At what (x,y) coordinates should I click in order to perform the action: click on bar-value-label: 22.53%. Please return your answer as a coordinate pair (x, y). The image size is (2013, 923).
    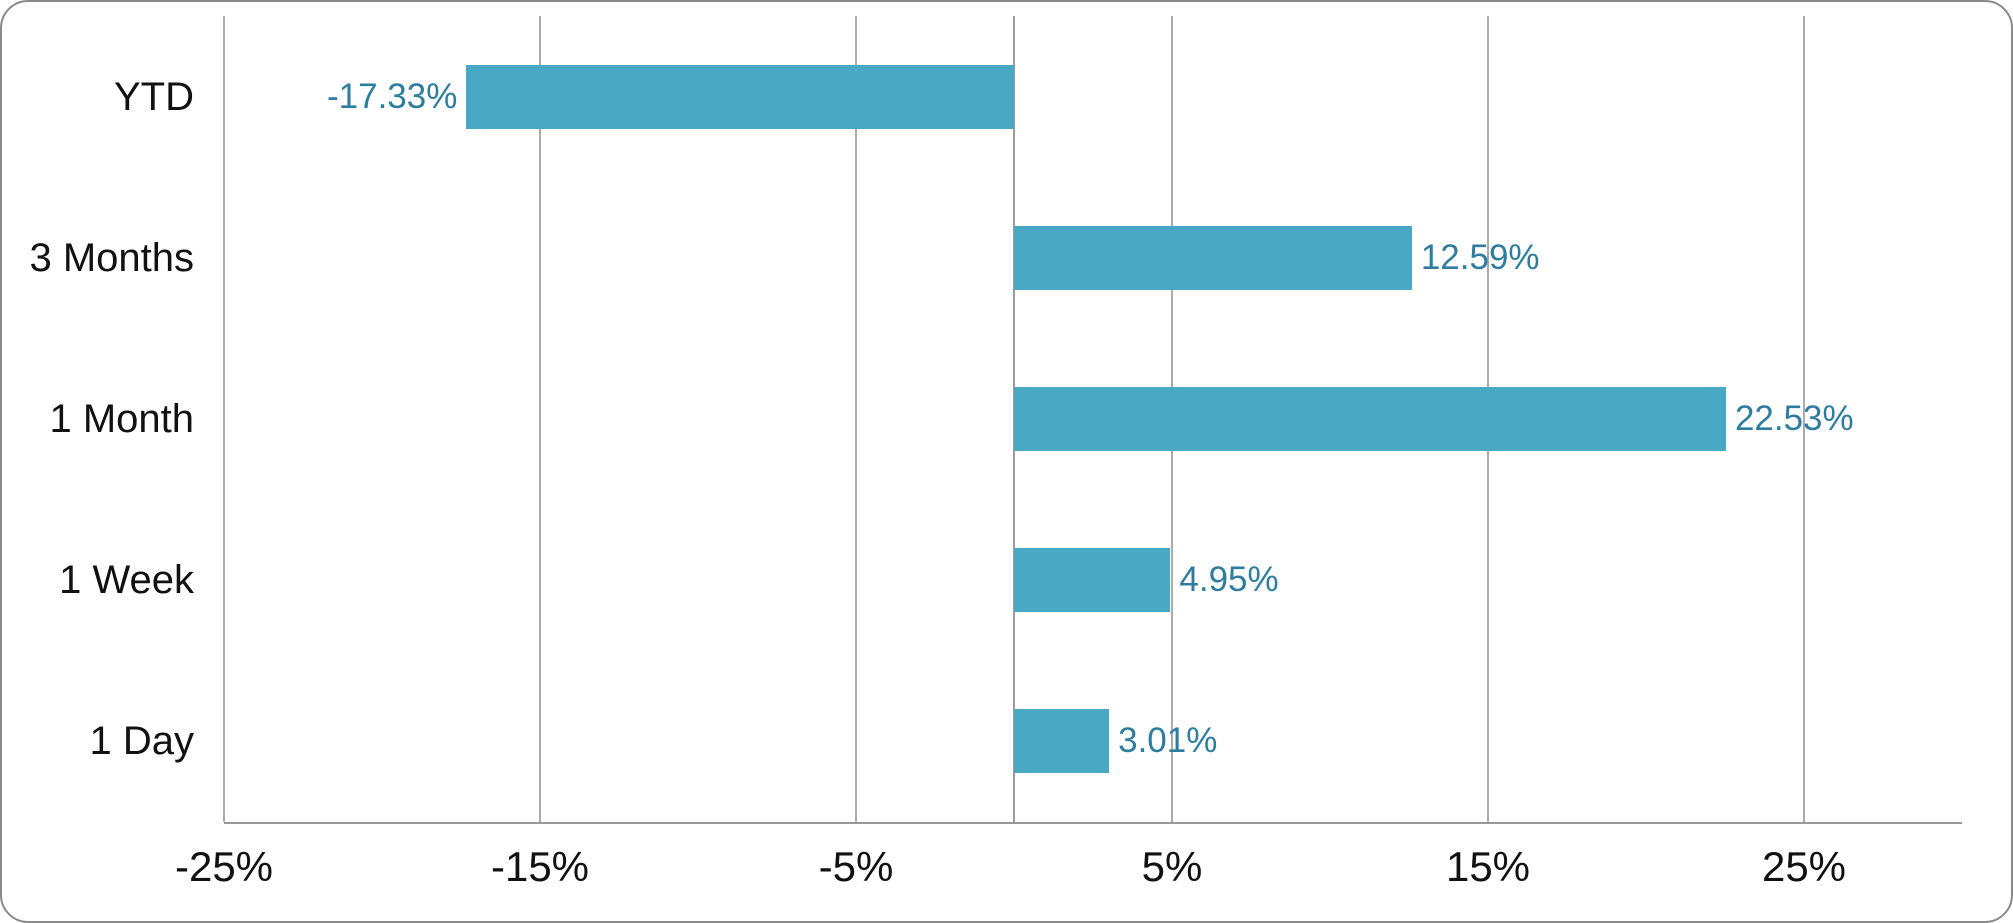
    Looking at the image, I should click on (1794, 418).